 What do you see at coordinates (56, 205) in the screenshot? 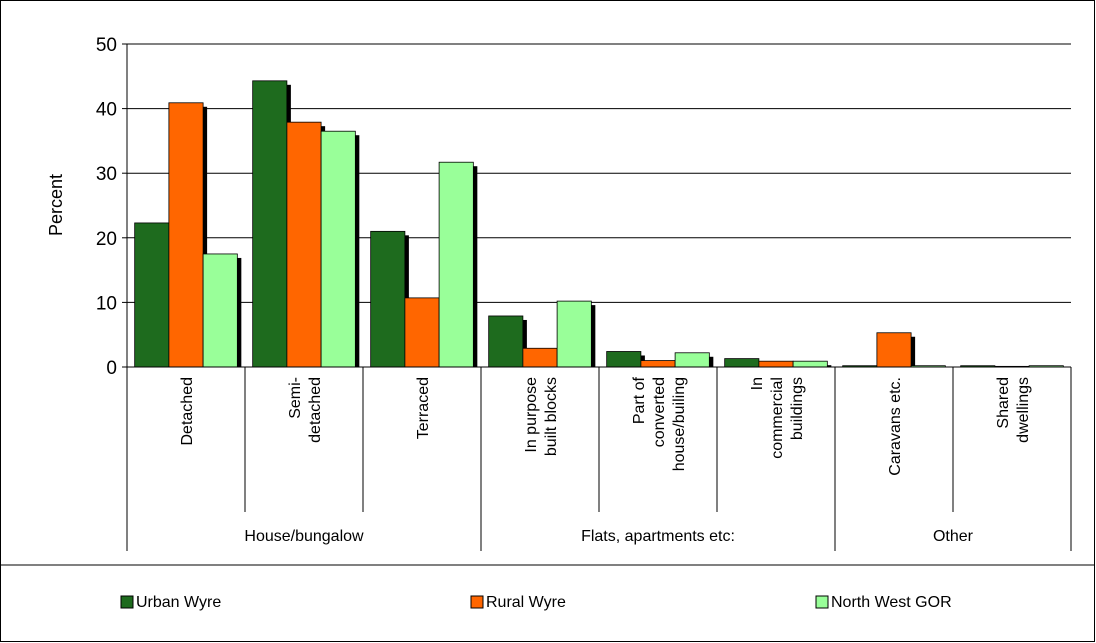
I see `y-axis-label: Percent` at bounding box center [56, 205].